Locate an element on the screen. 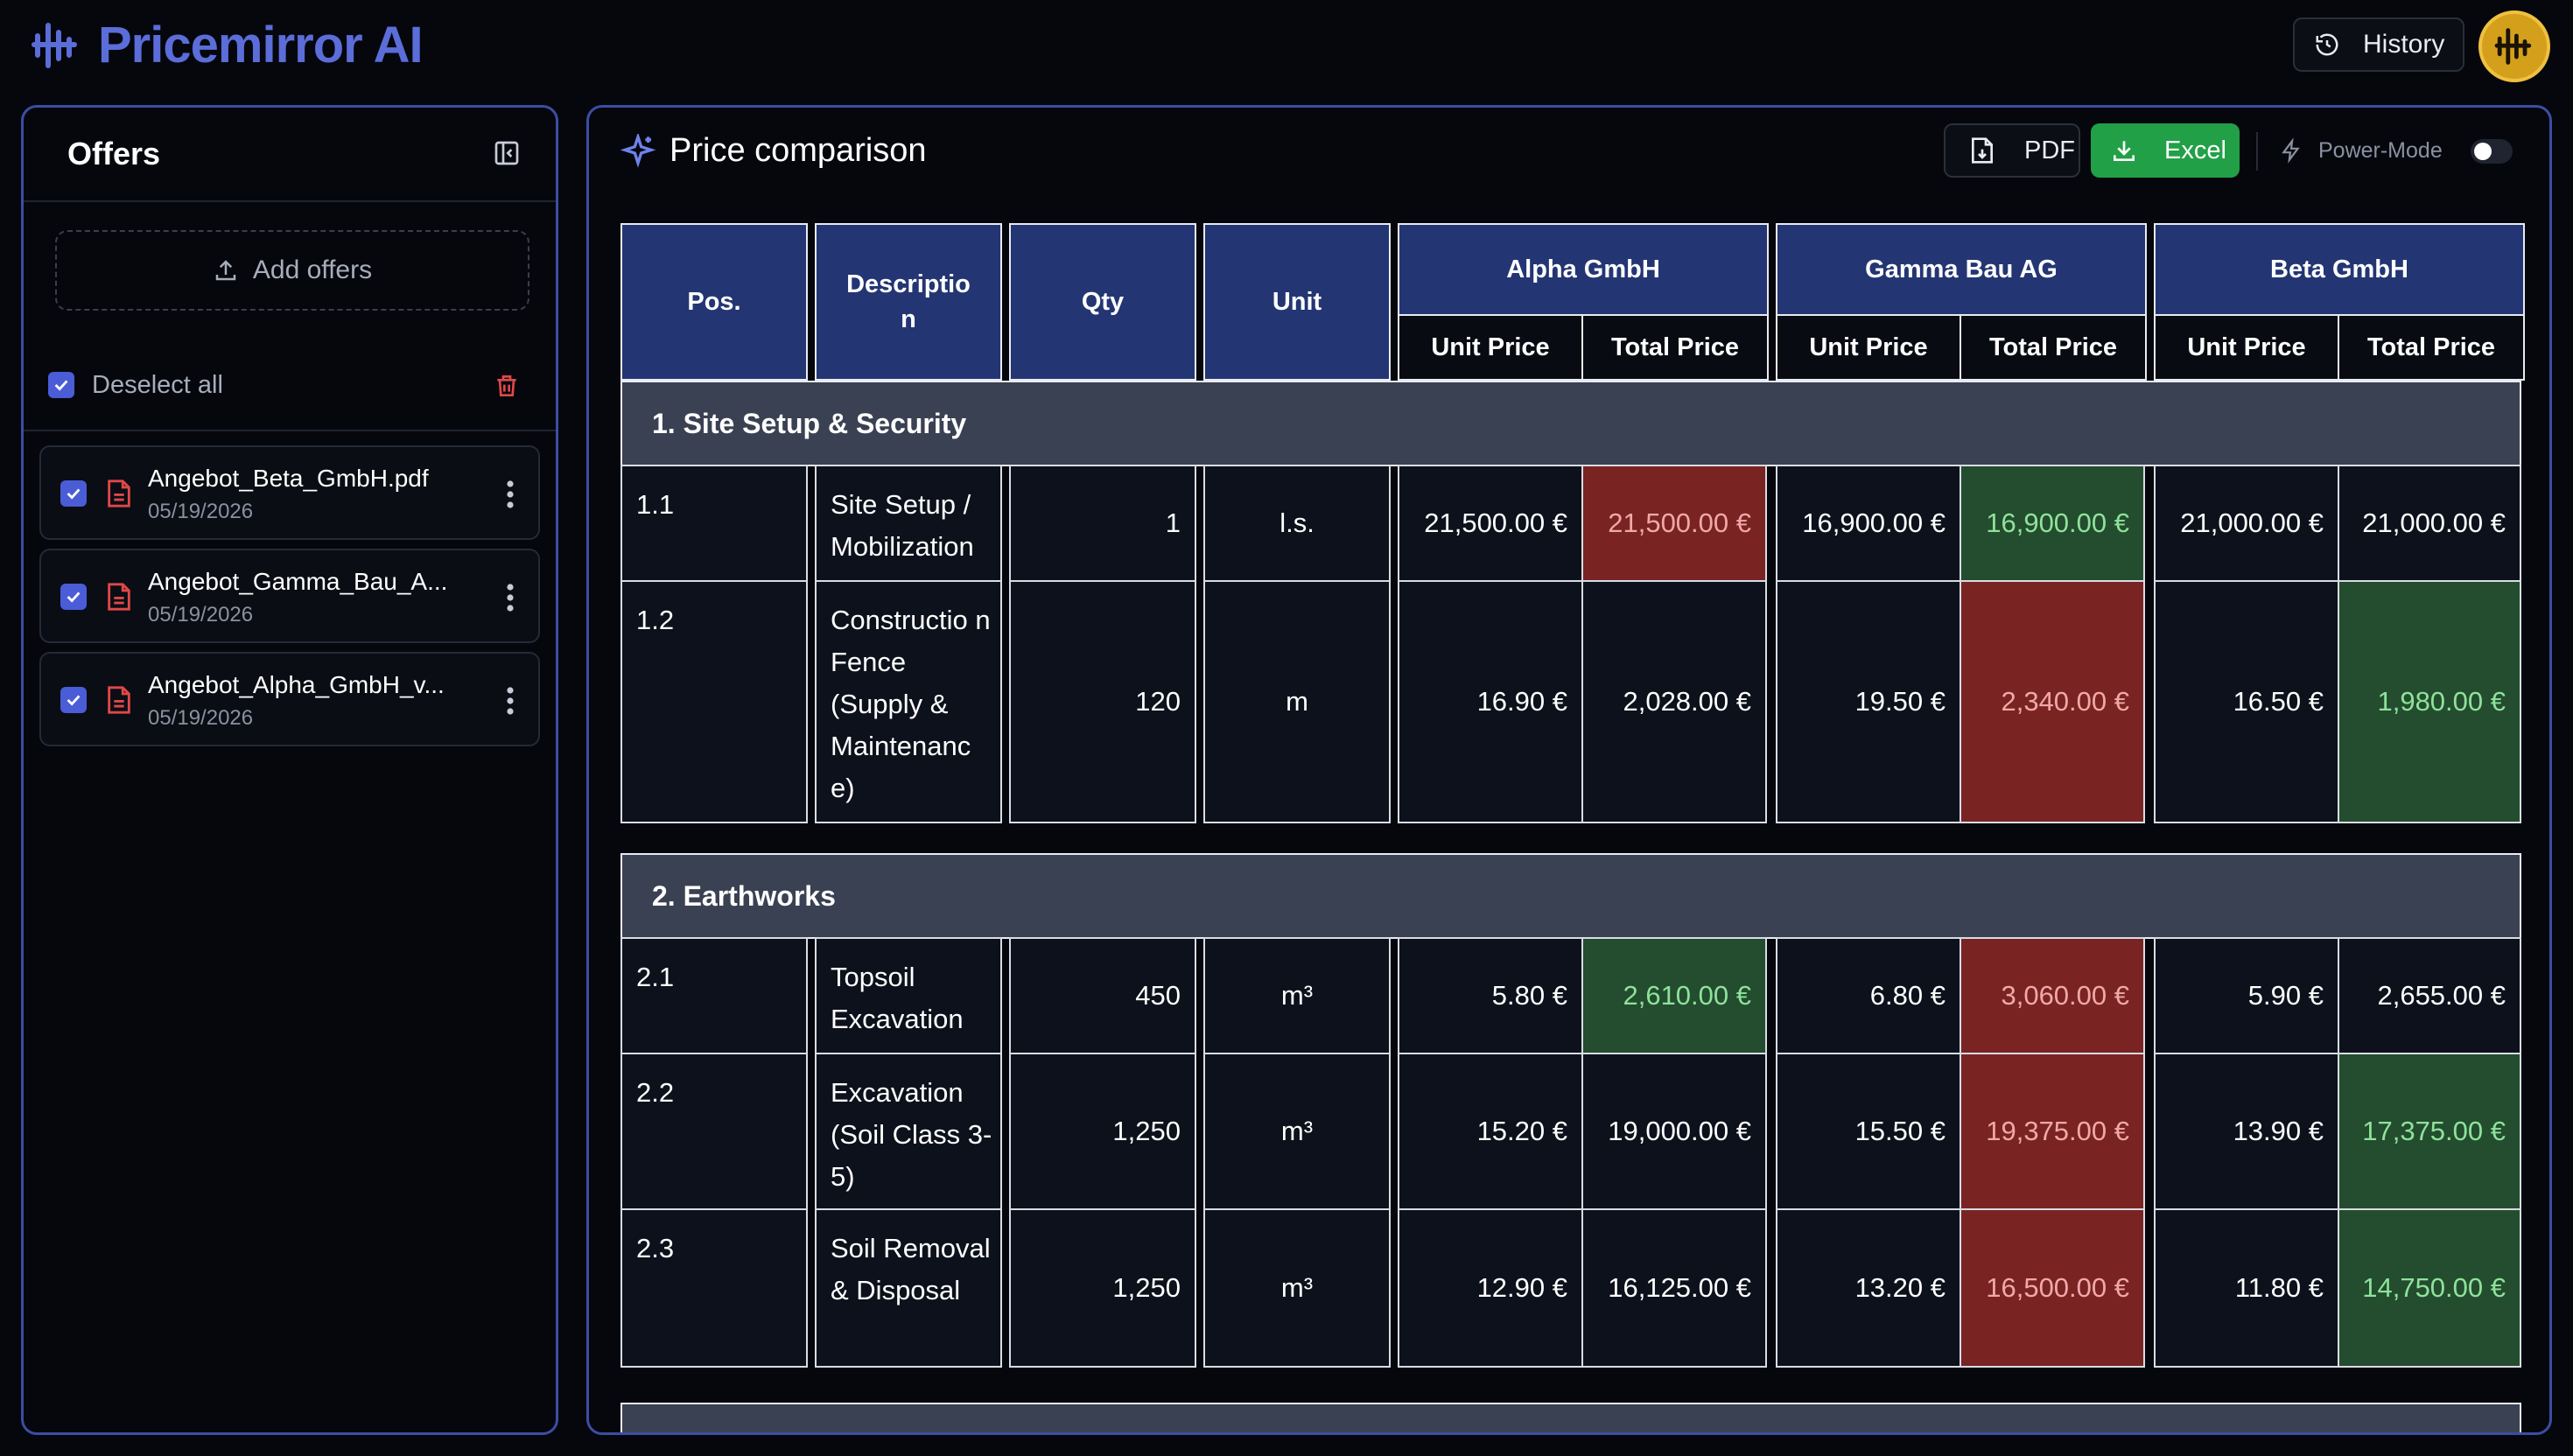 This screenshot has height=1456, width=2573. file-item: Angebot_Beta_GmbH.pdf 05/19/2026 is located at coordinates (289, 492).